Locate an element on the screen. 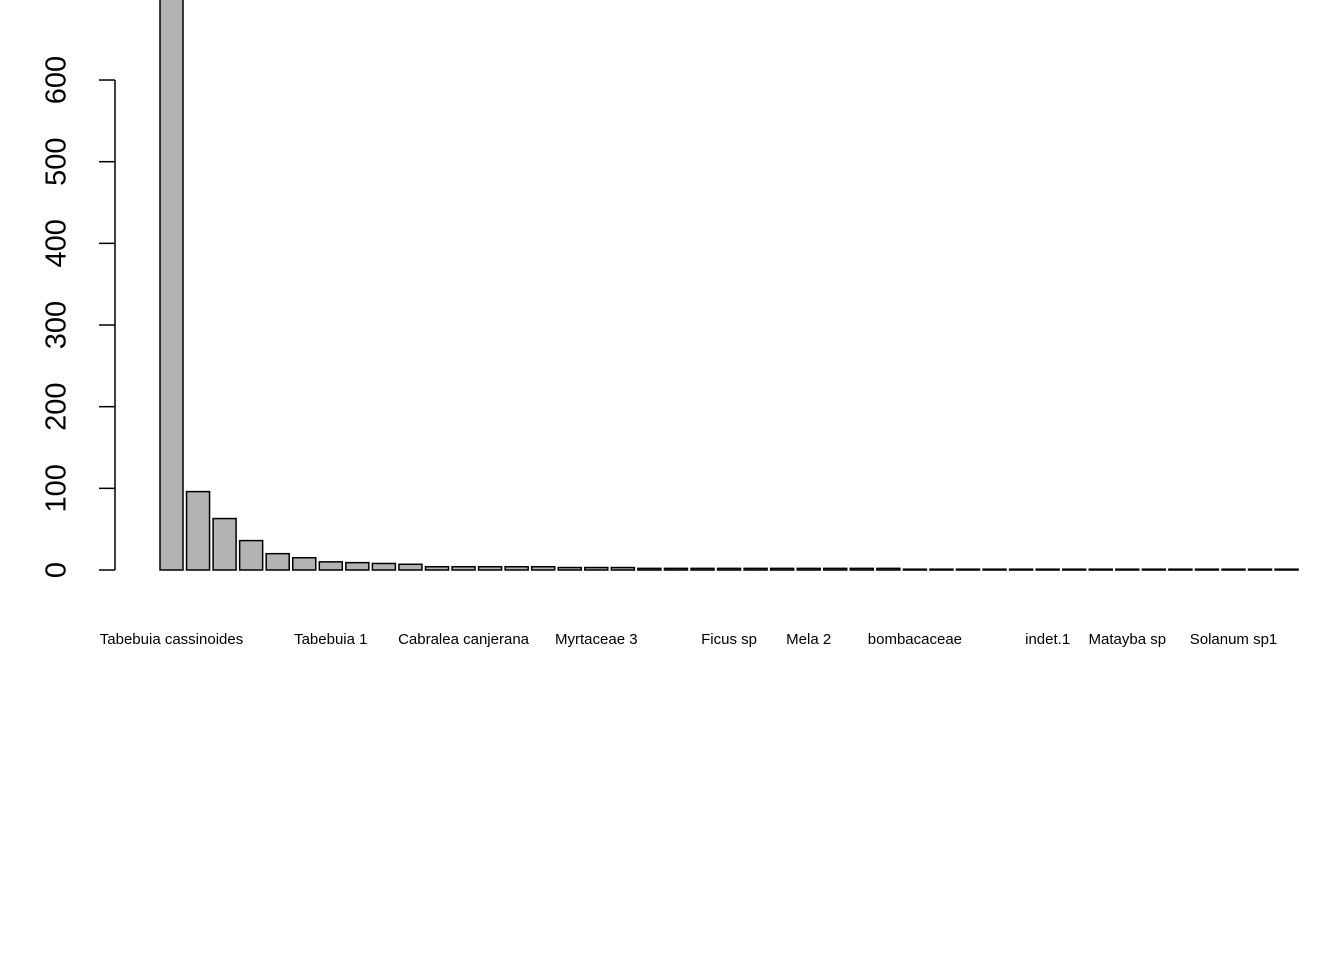  x-tick-label: Myrtaceae 3 is located at coordinates (596, 639).